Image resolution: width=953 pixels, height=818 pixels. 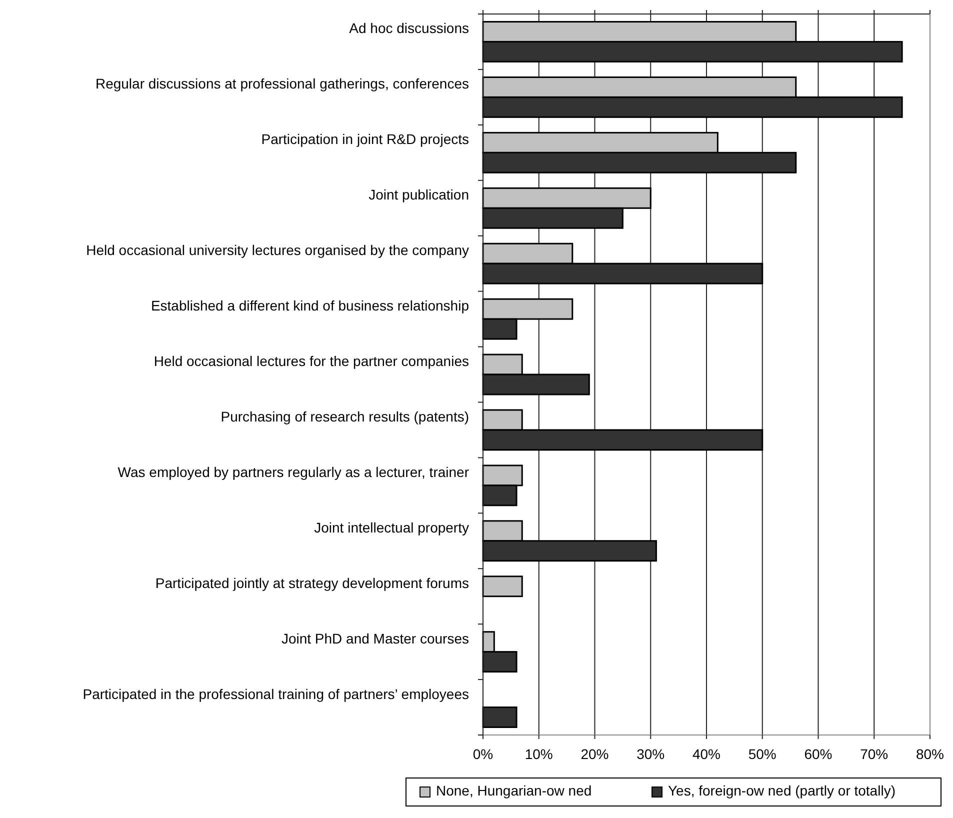 I want to click on y-tick-label: Established a different kind of business relationship, so click(x=310, y=306).